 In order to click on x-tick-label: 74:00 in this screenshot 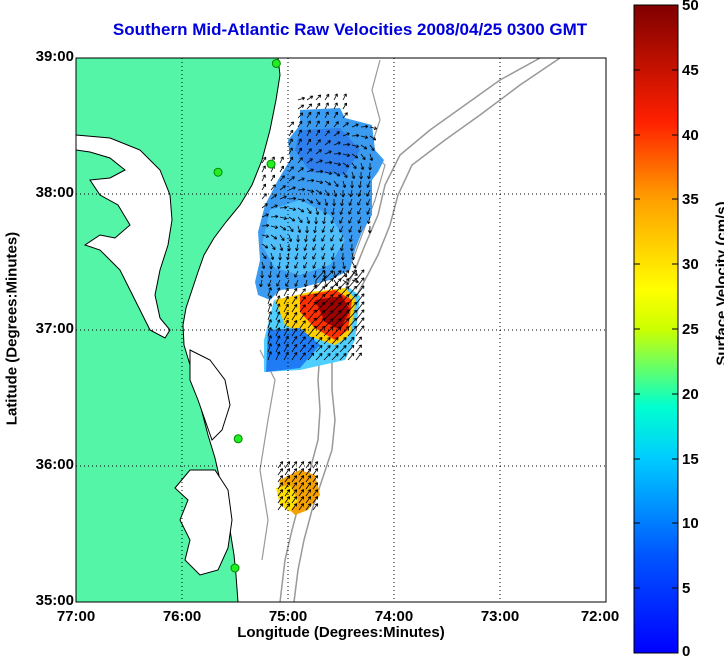, I will do `click(394, 616)`.